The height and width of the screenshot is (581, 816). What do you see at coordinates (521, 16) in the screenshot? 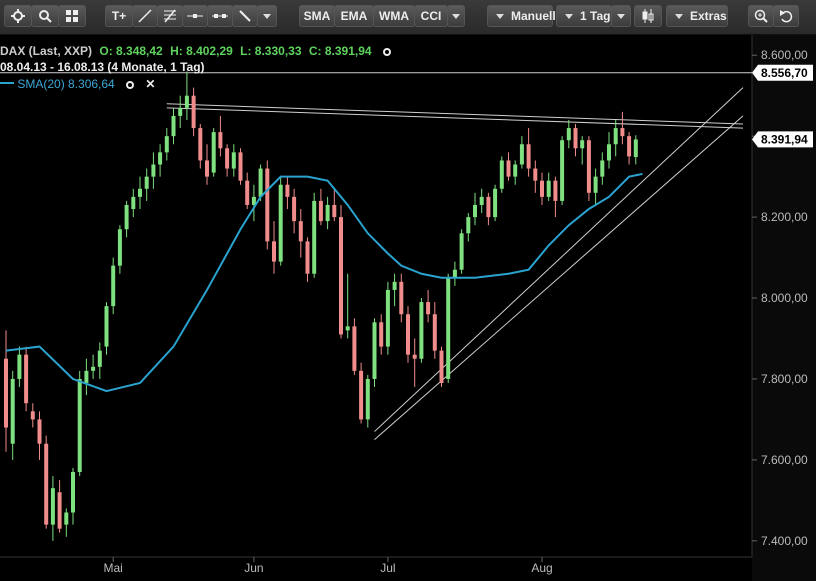
I see `mode-select: Manuell` at bounding box center [521, 16].